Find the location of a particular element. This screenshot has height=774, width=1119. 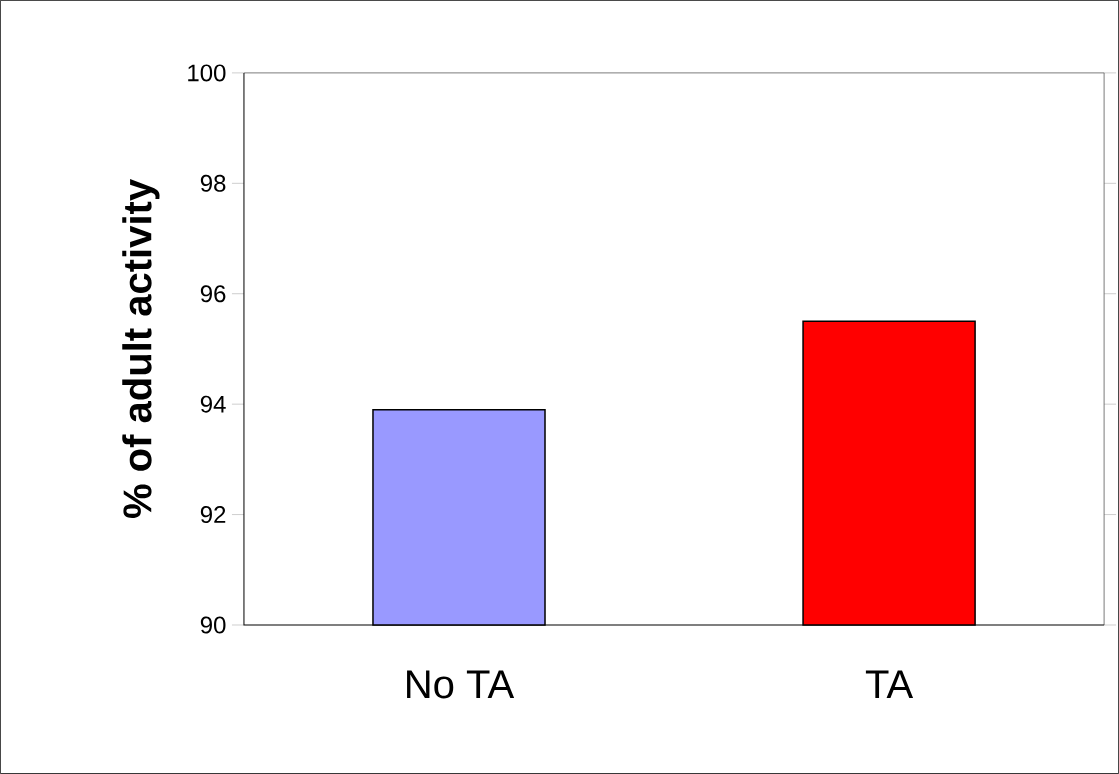

y-tick-label: 100 is located at coordinates (207, 73).